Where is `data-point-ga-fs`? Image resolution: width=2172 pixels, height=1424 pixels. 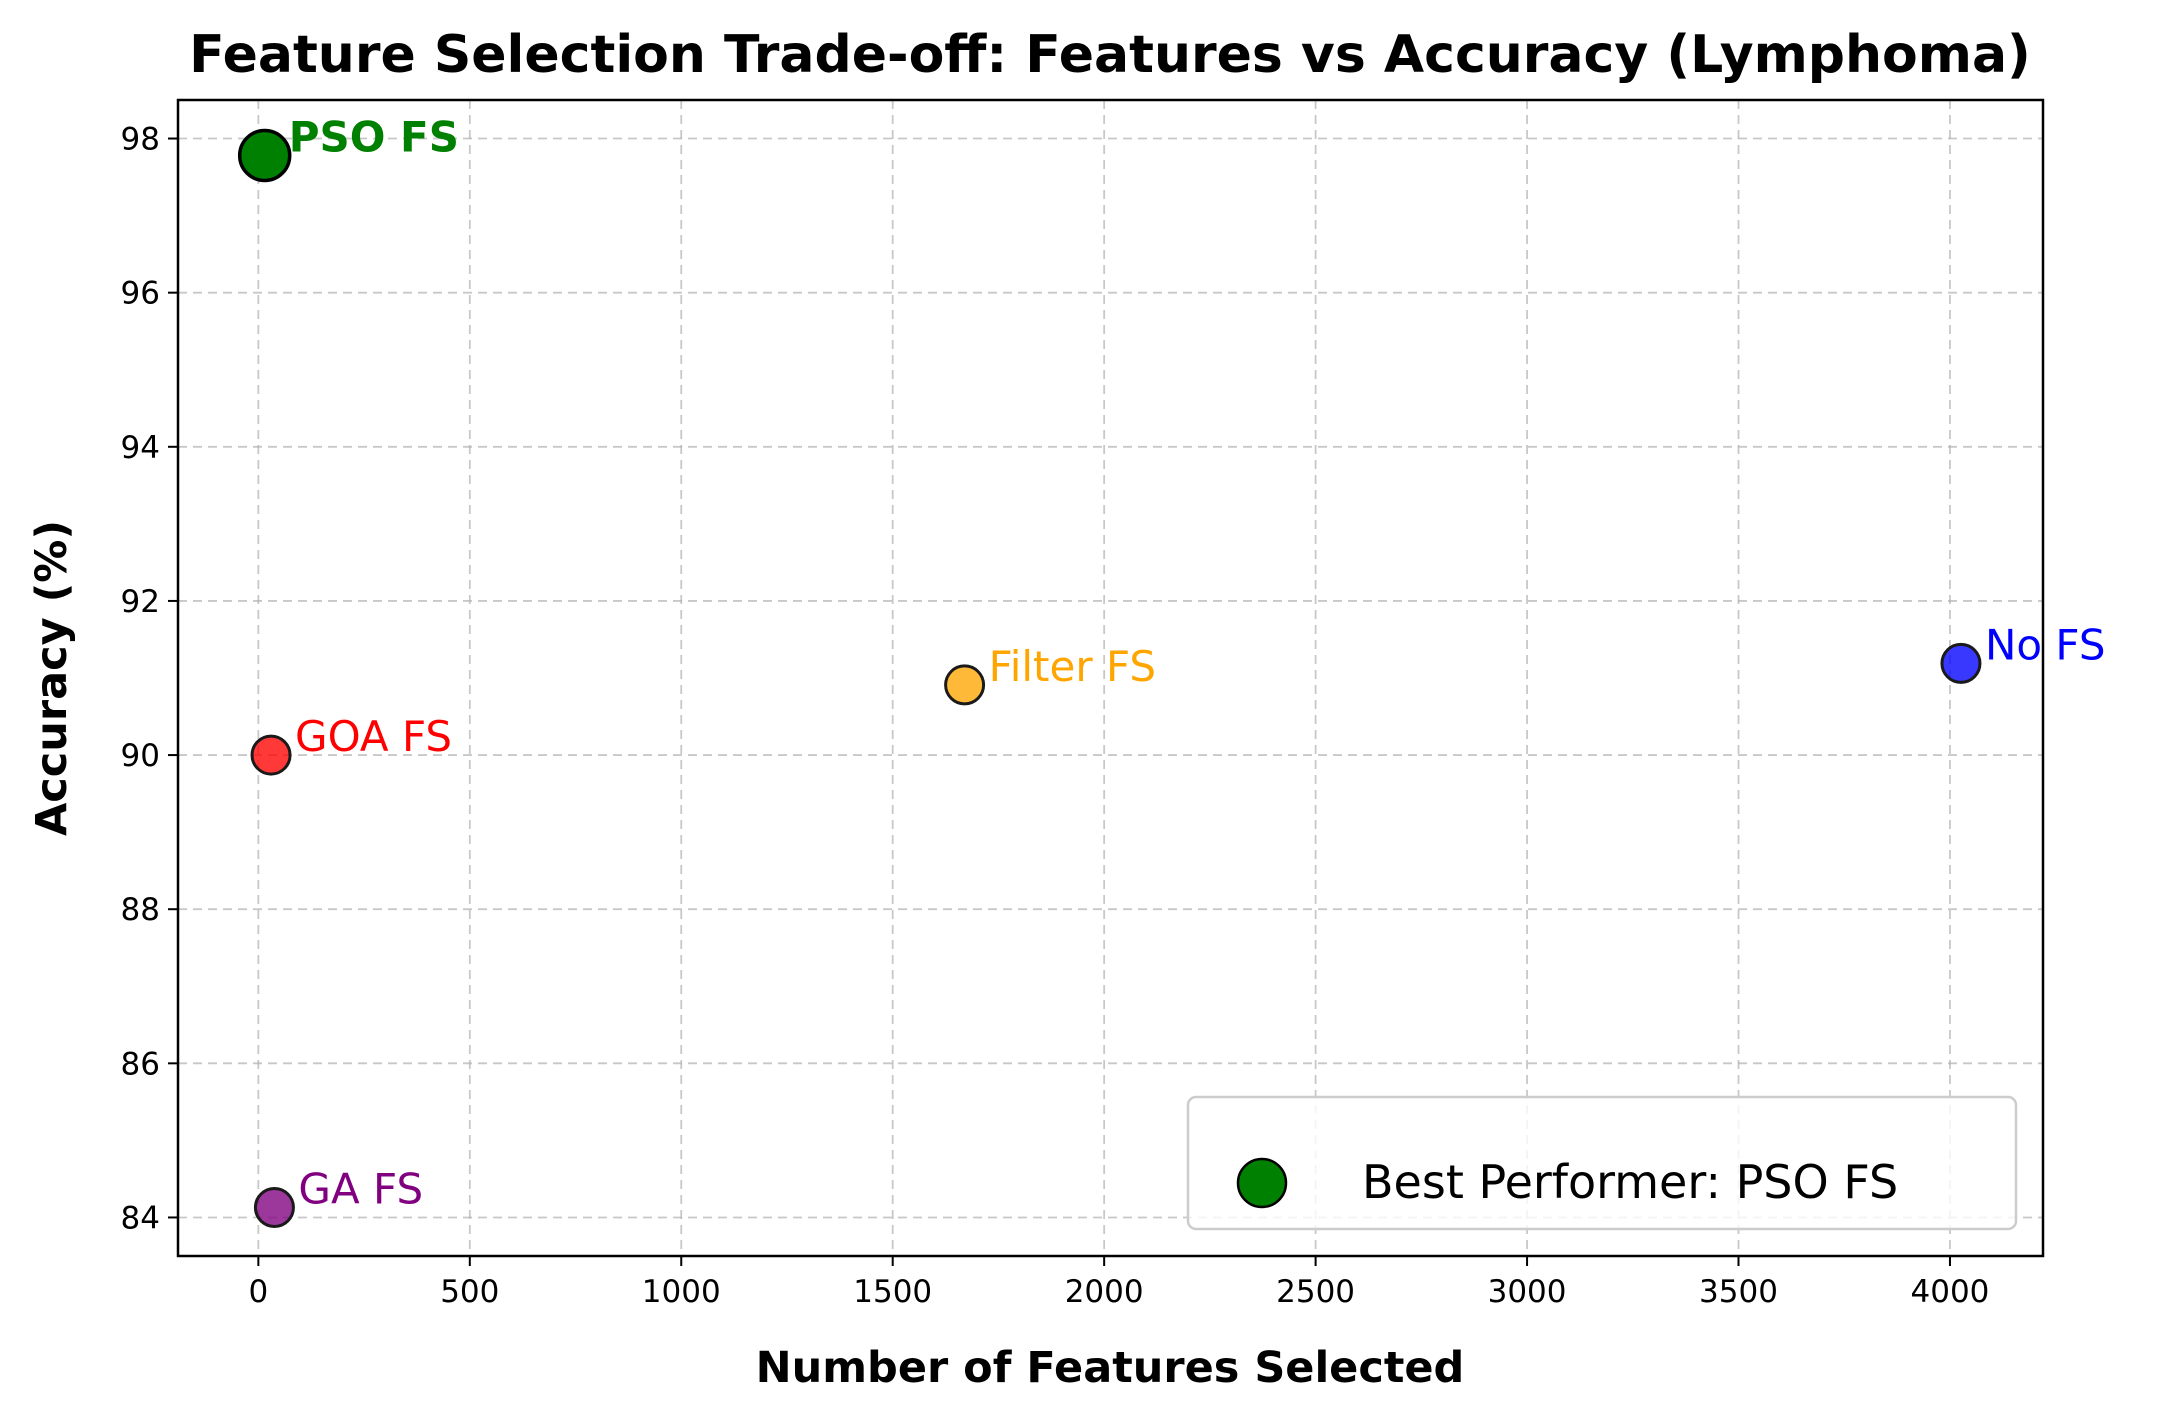 data-point-ga-fs is located at coordinates (274, 1207).